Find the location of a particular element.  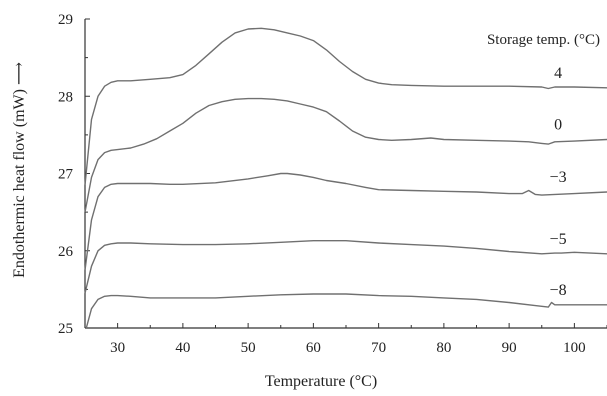

x-tick-label: 60 is located at coordinates (313, 348).